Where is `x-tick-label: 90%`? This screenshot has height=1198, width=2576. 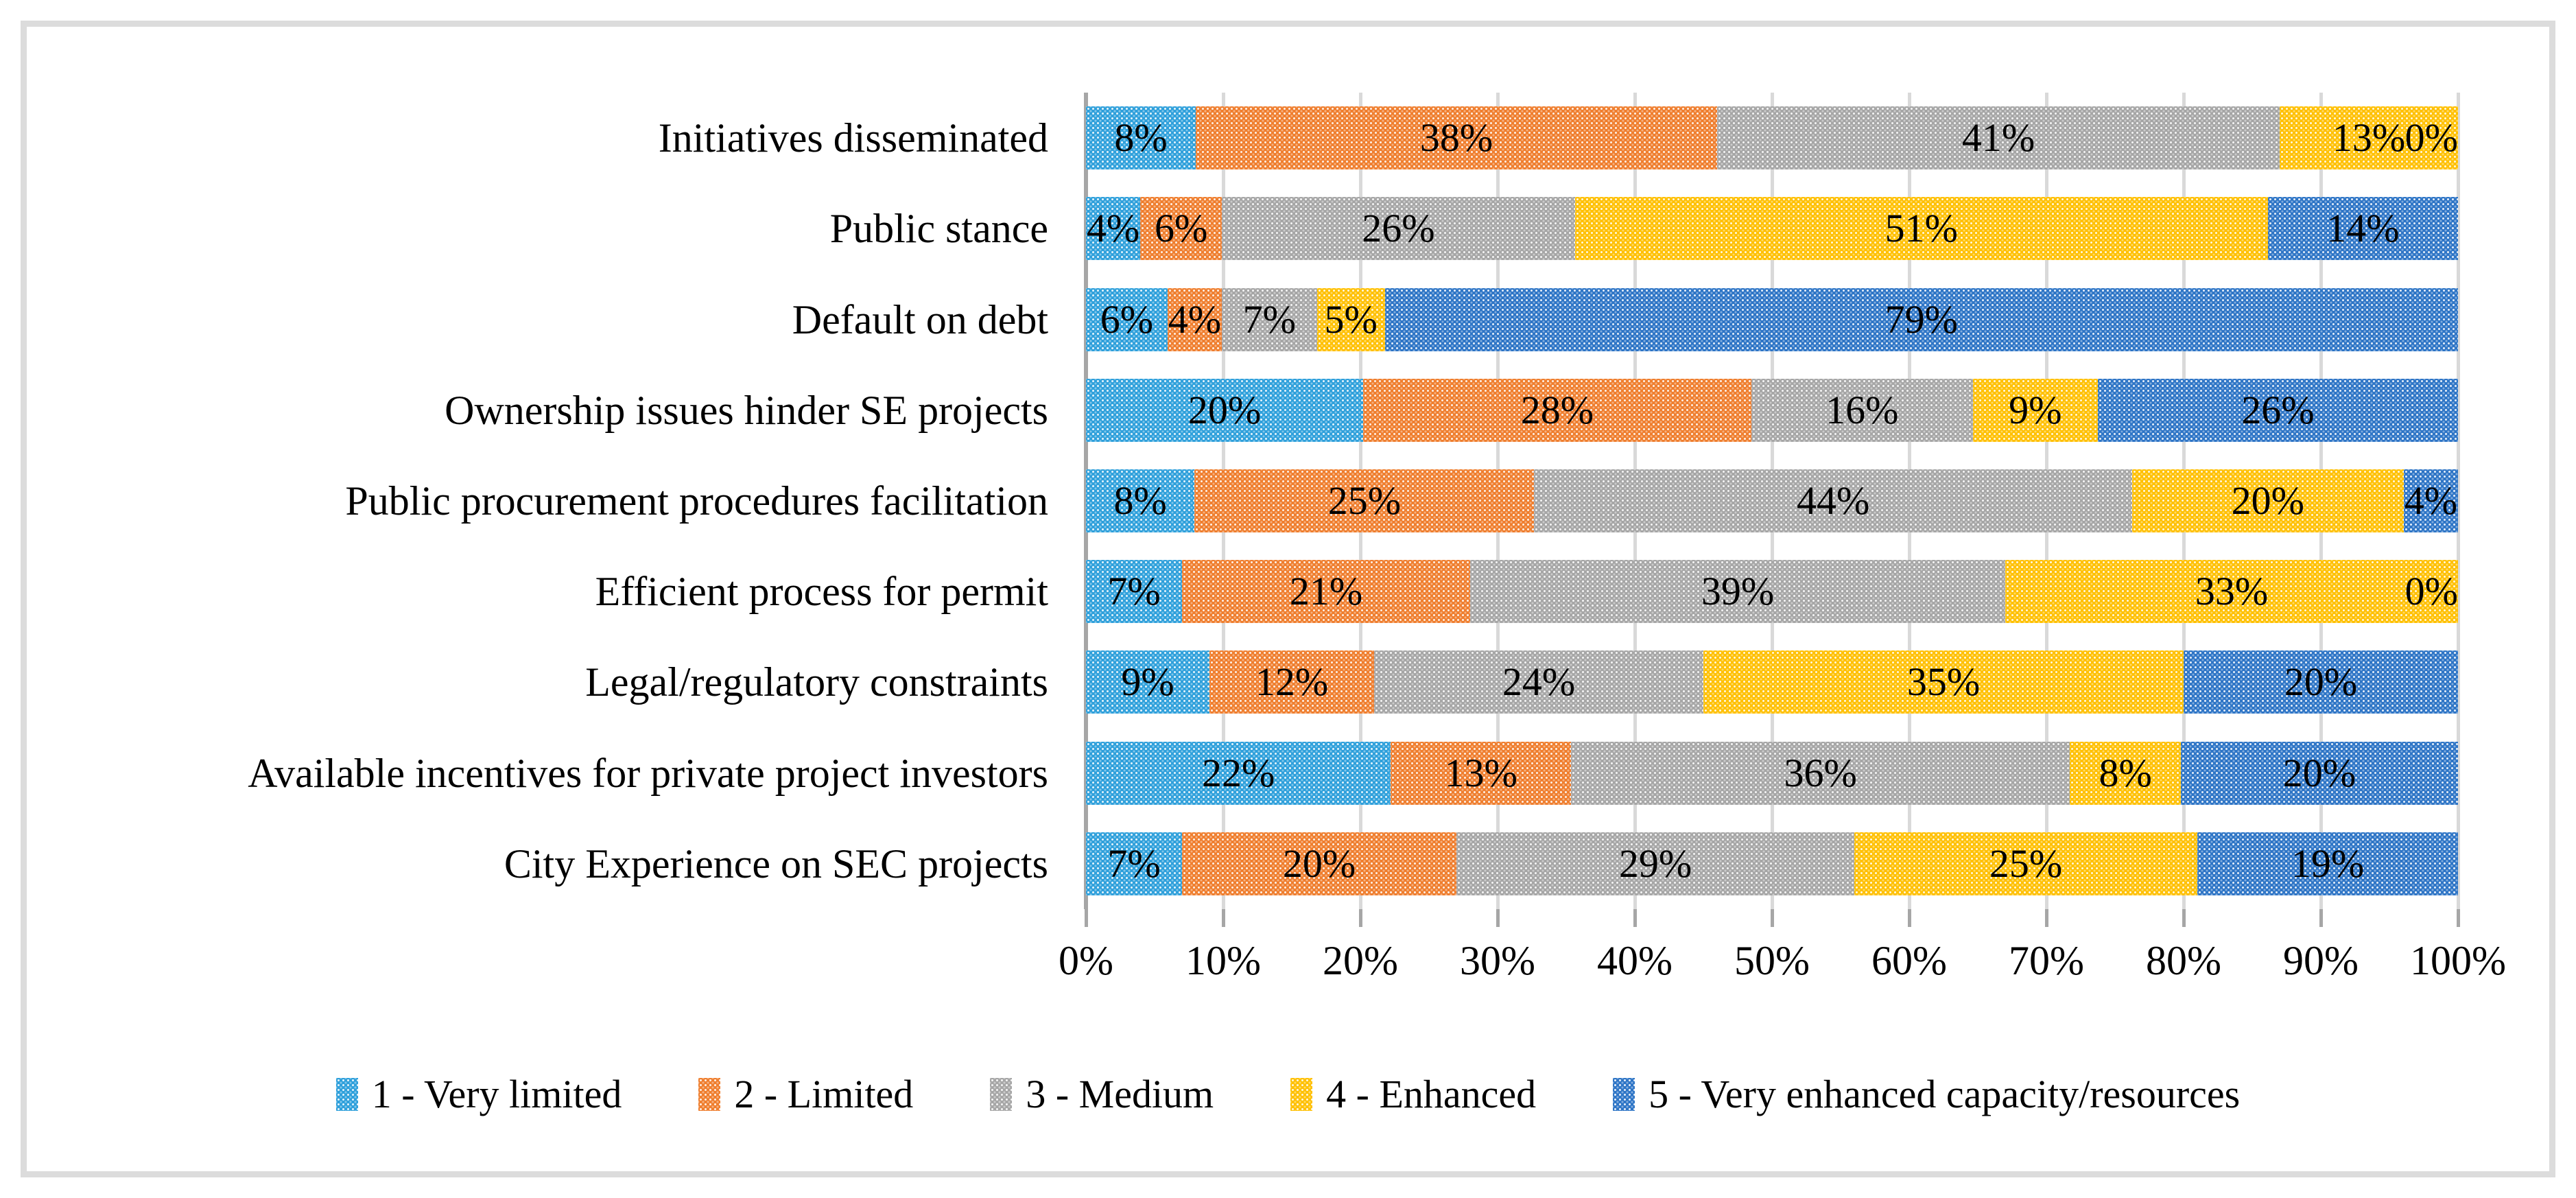 x-tick-label: 90% is located at coordinates (2321, 960).